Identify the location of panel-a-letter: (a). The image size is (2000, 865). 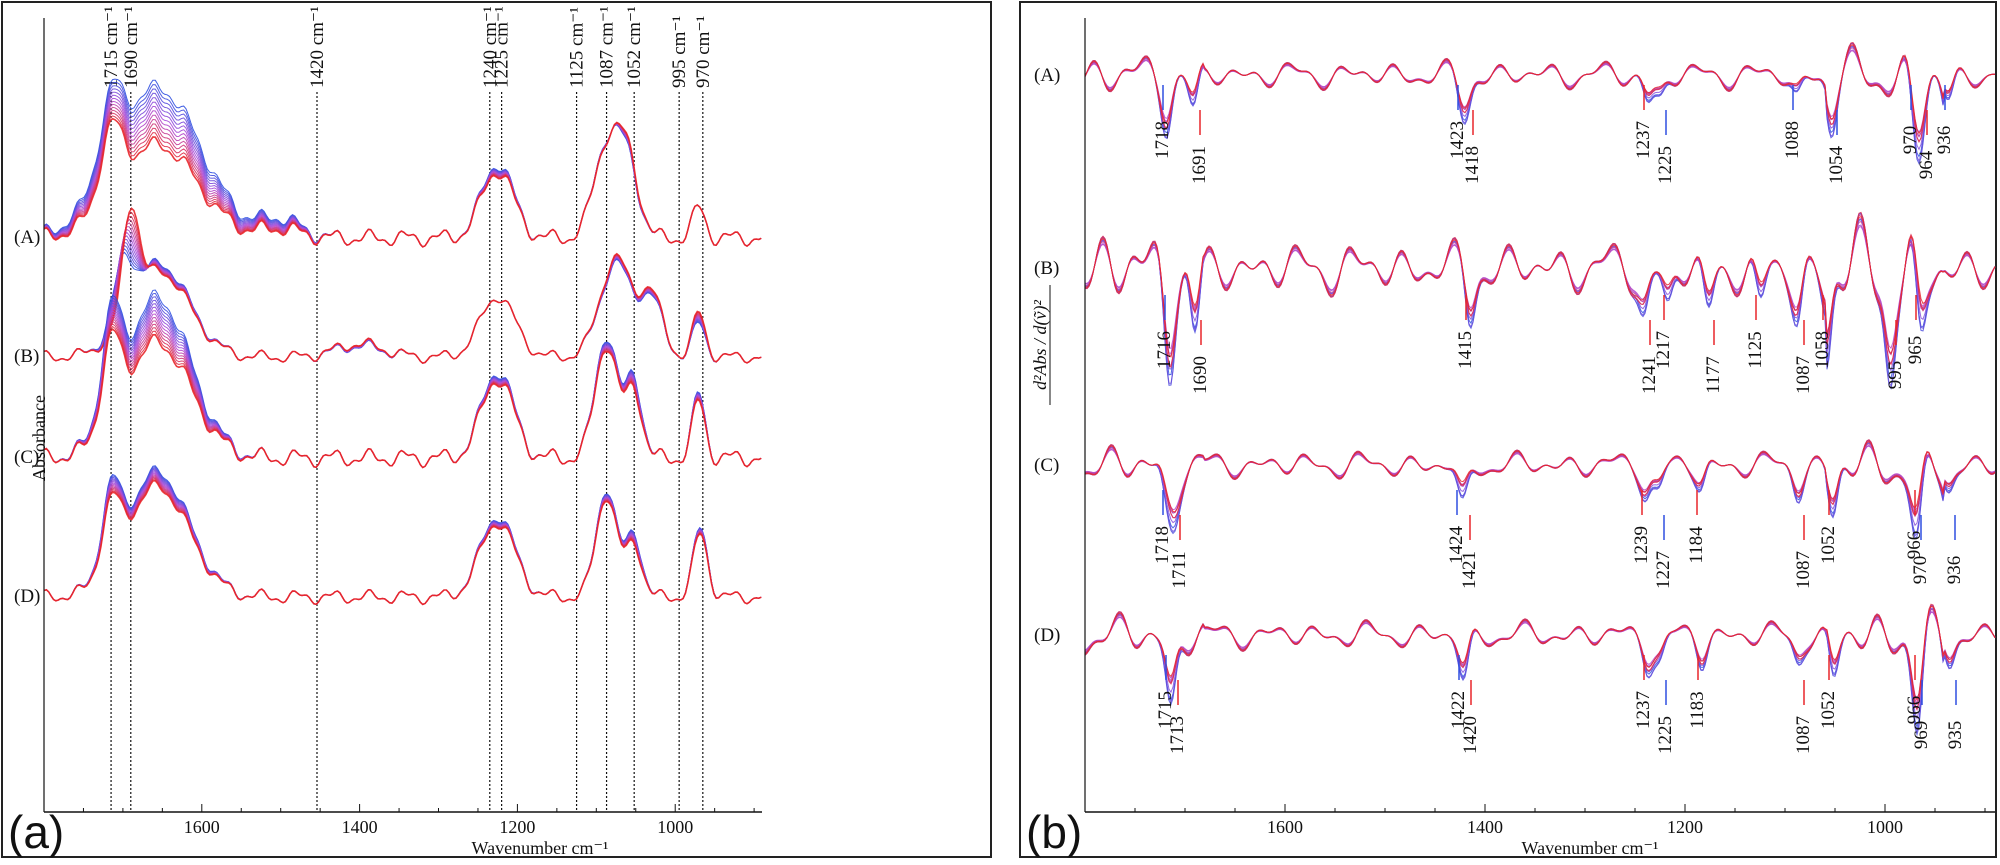
(36, 832).